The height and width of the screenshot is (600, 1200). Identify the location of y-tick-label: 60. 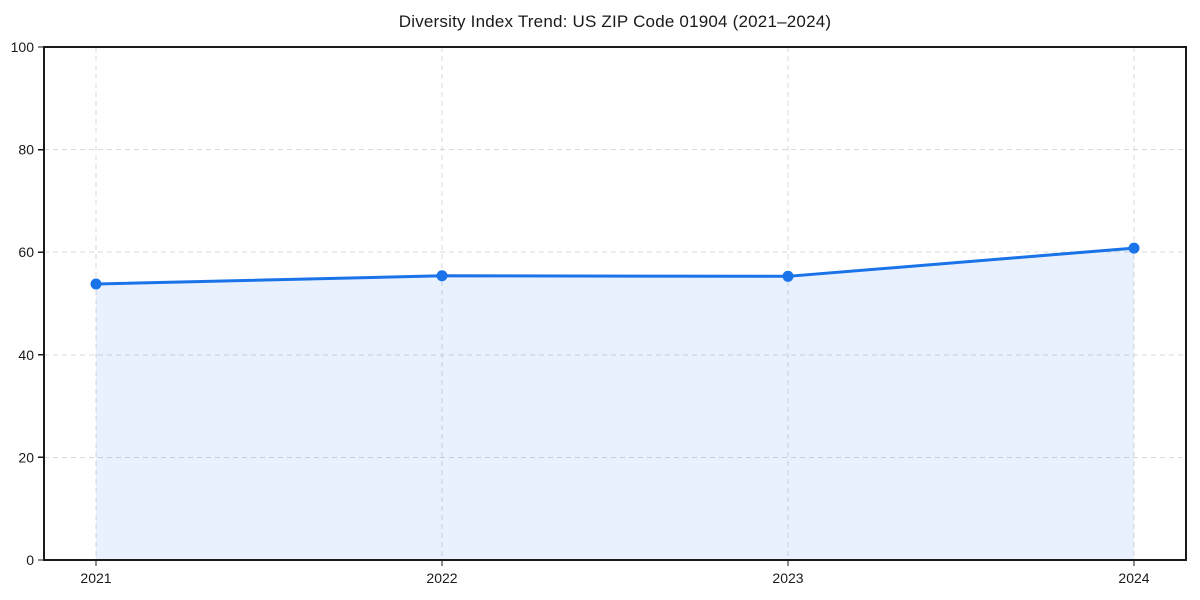
(26, 252).